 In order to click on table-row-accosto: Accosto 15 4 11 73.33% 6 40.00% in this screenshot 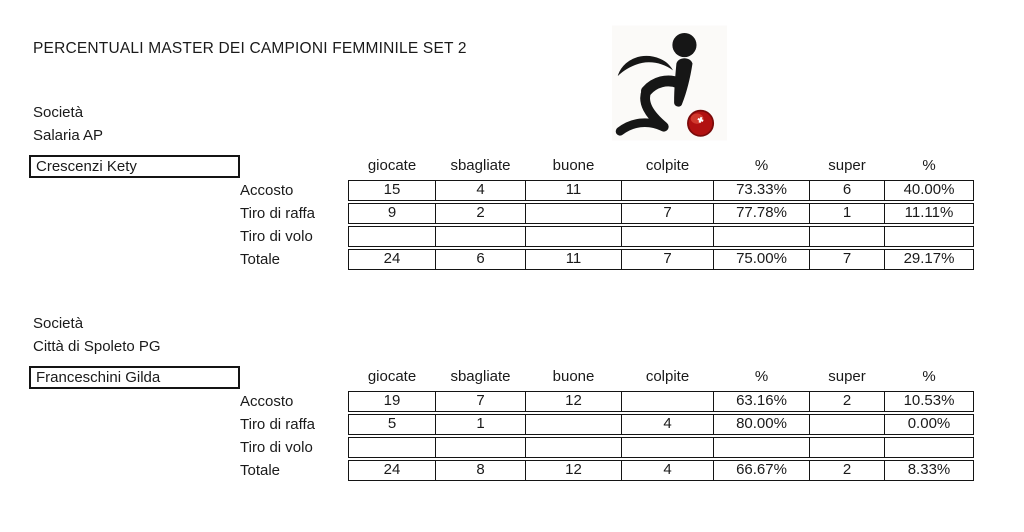, I will do `click(610, 190)`.